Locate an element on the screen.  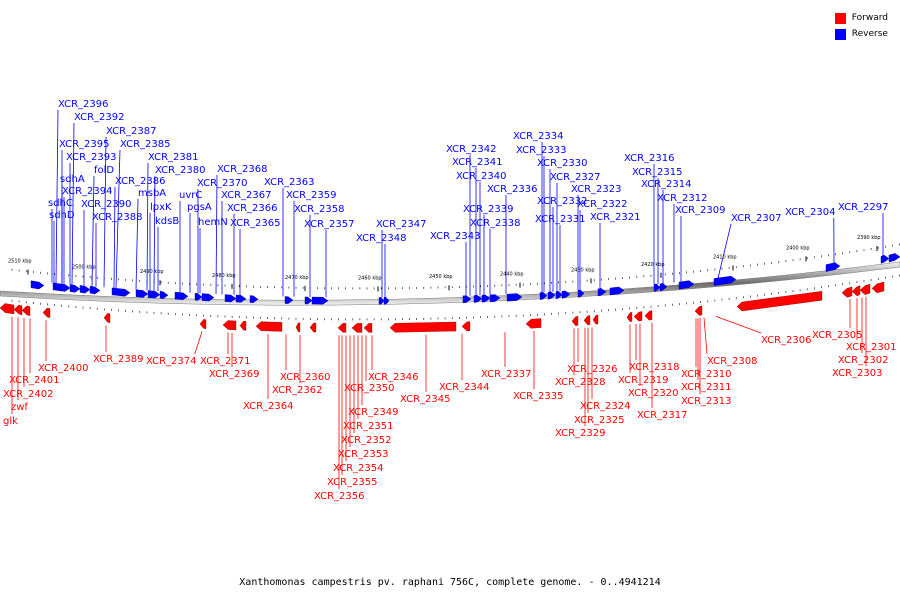
reverse-gene-label: XCR_2304 is located at coordinates (810, 212).